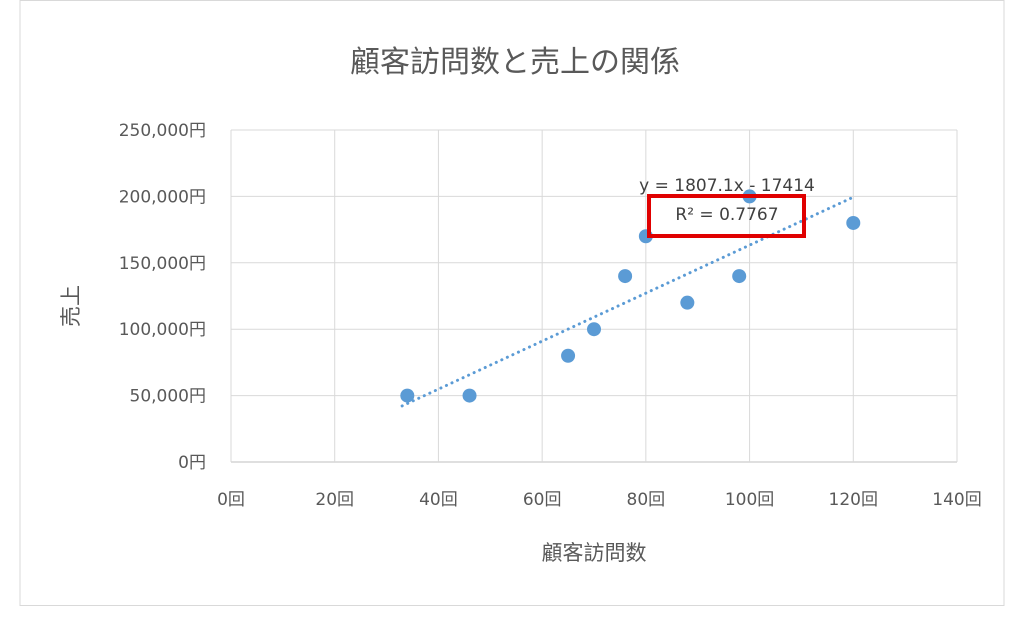 The height and width of the screenshot is (617, 1024). I want to click on x-axis-title: 顧客訪問数, so click(594, 553).